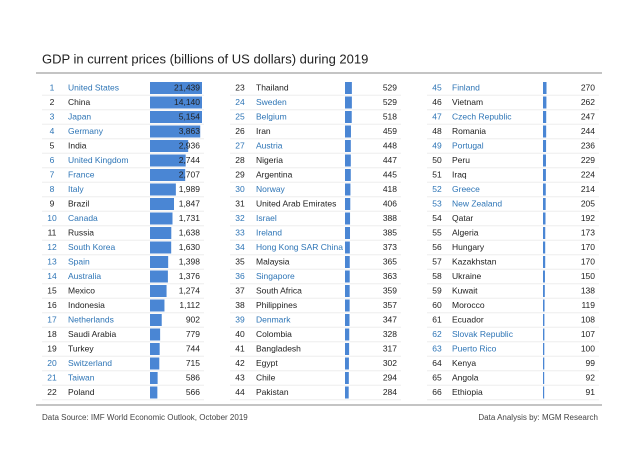  What do you see at coordinates (390, 232) in the screenshot?
I see `value: 385` at bounding box center [390, 232].